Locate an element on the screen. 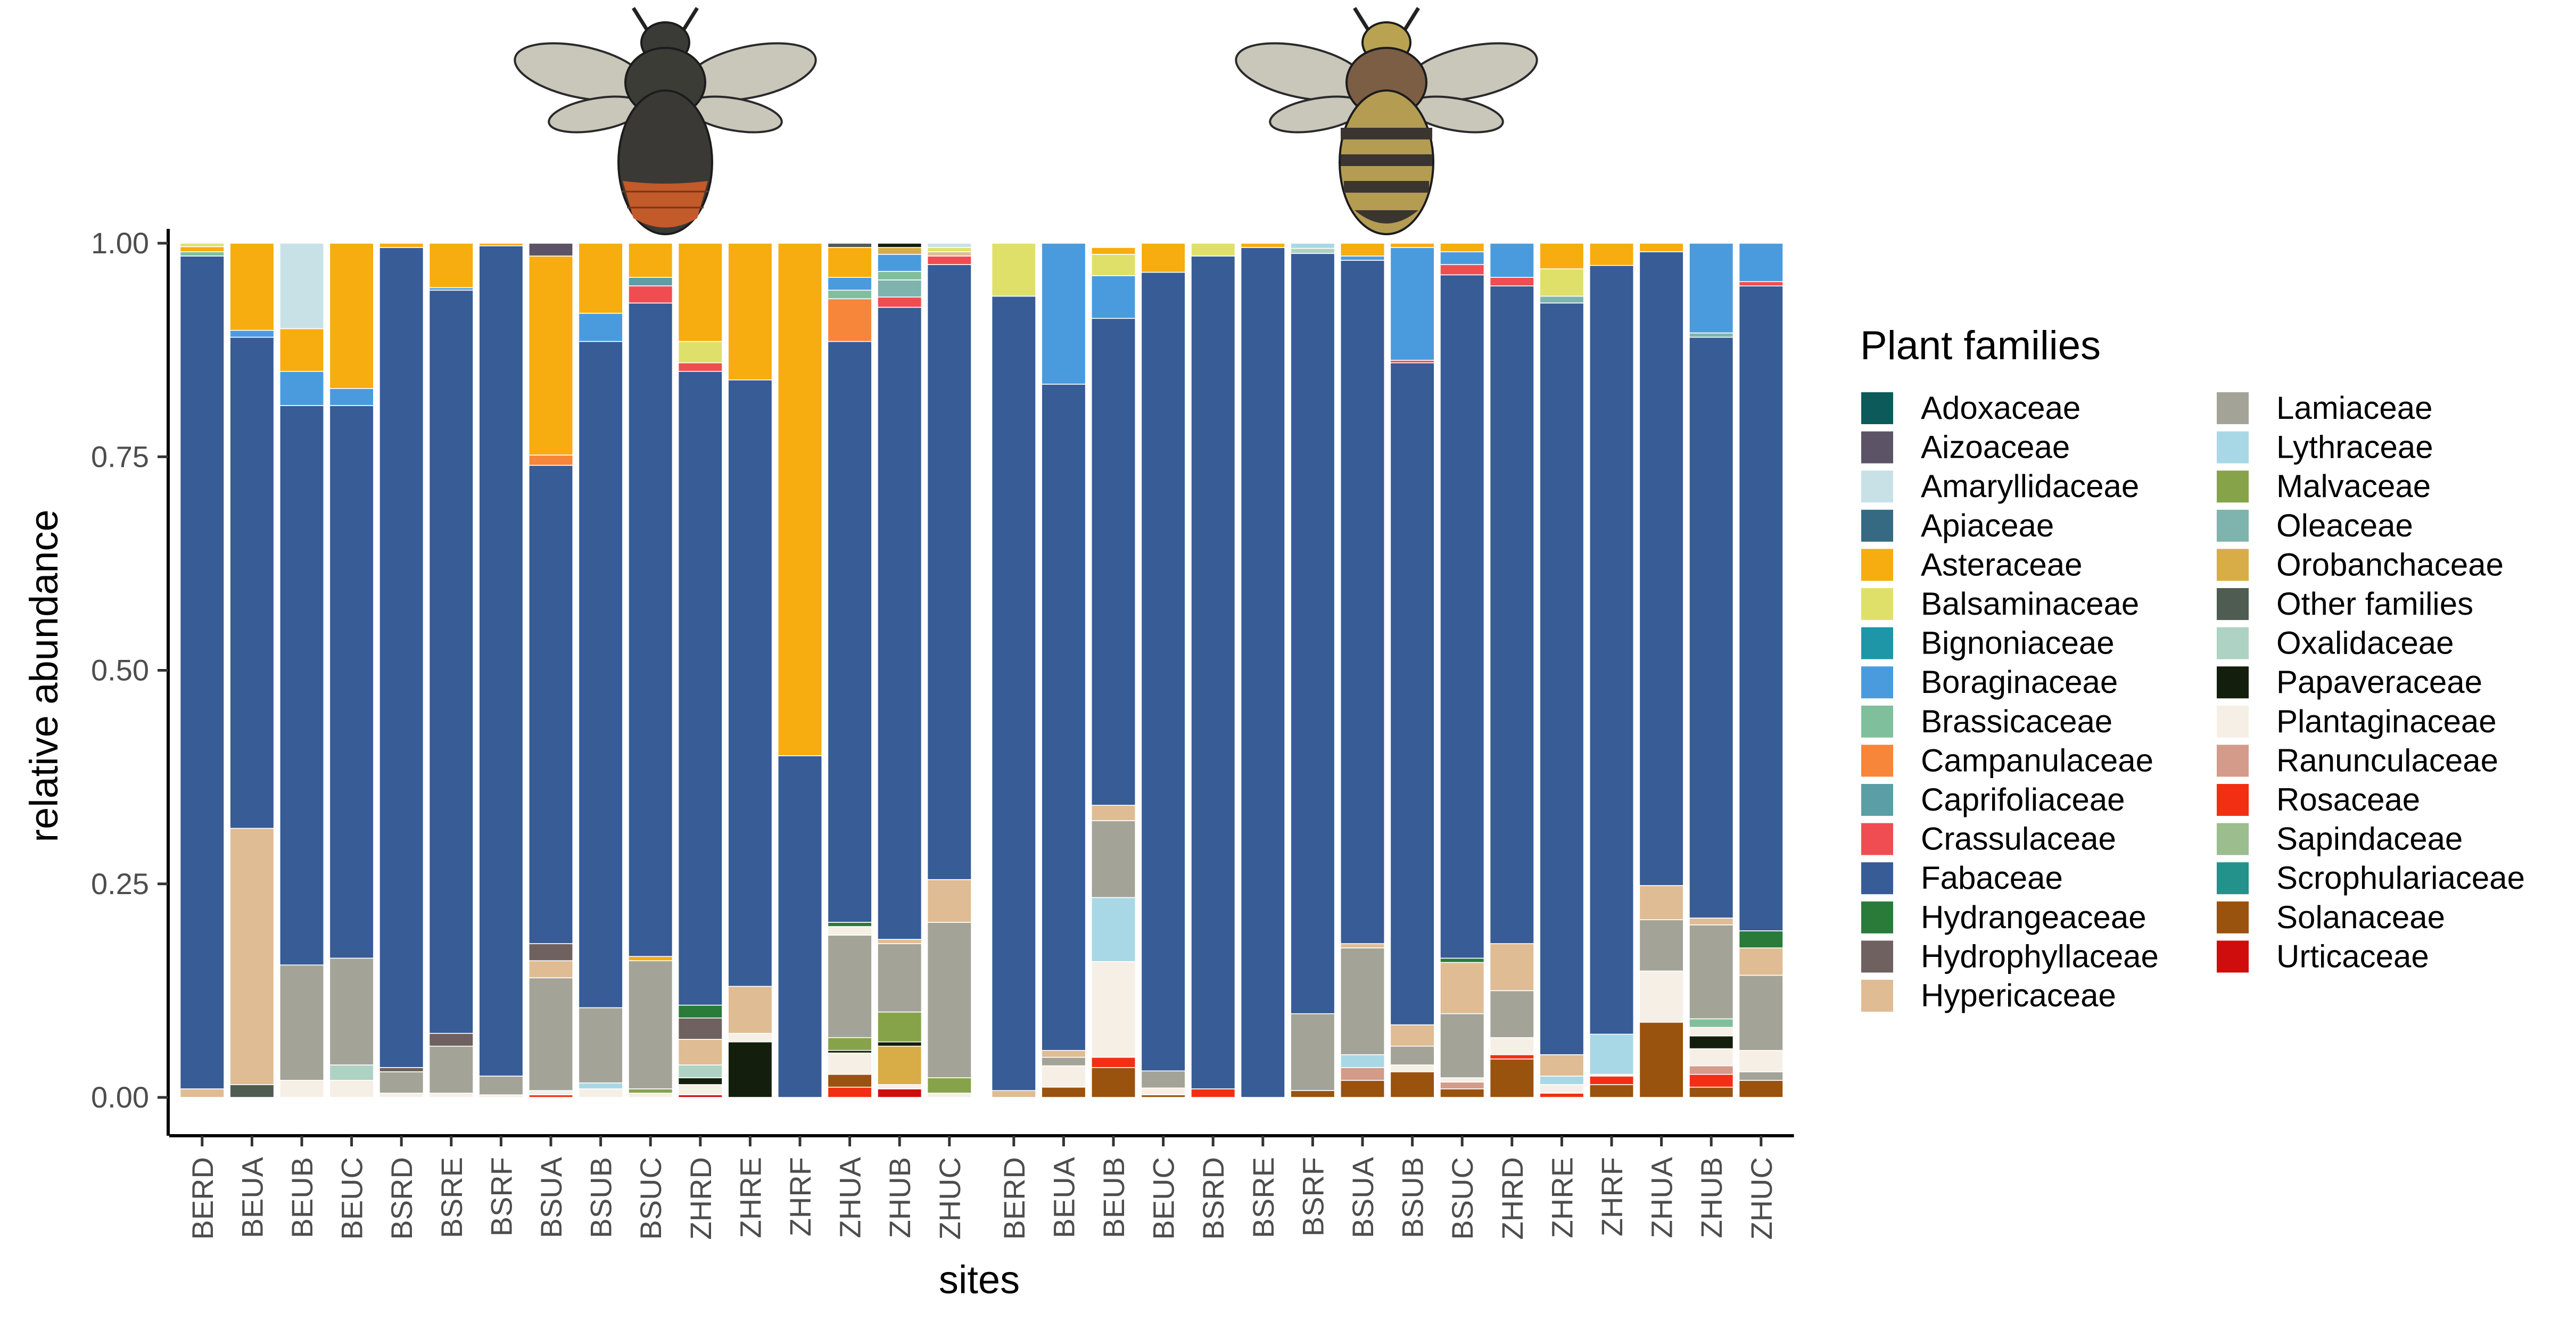 This screenshot has width=2576, height=1322. legend-label: Hydrangeaceae is located at coordinates (2034, 917).